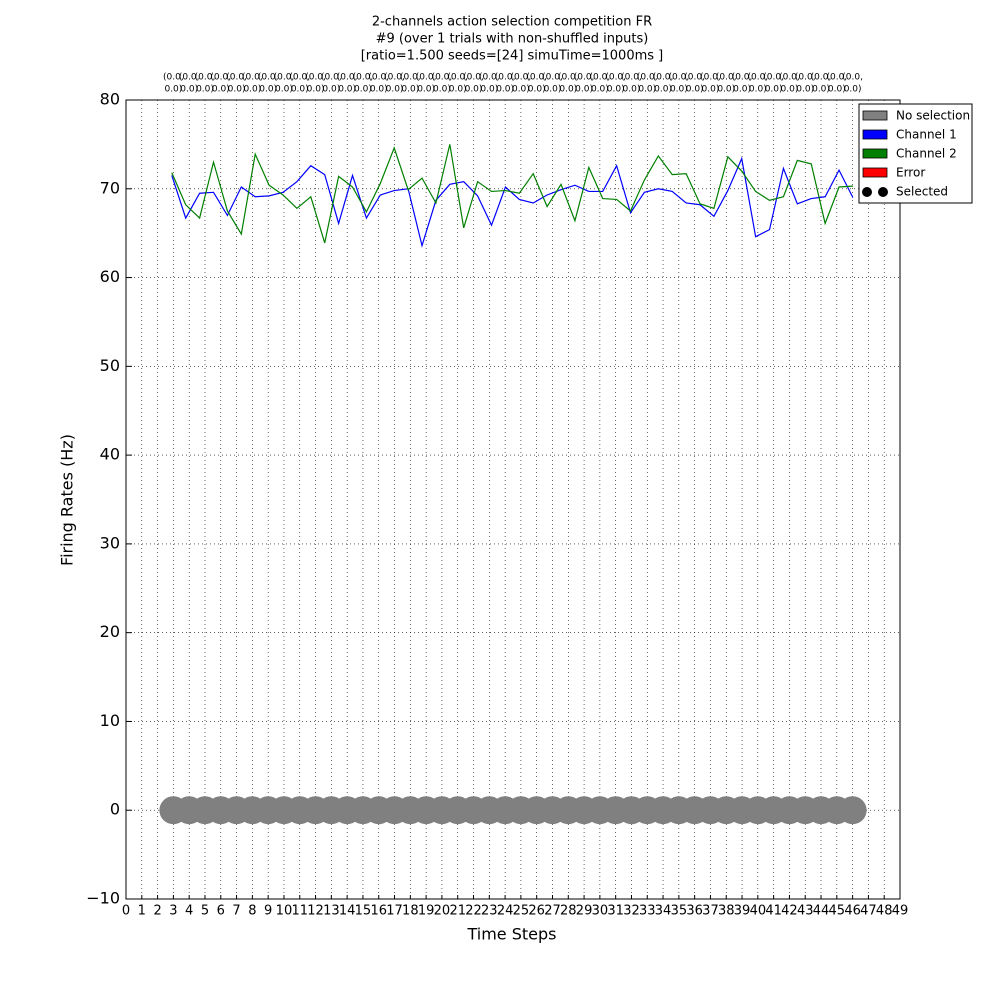 The height and width of the screenshot is (1000, 1000). I want to click on x-tick-label: 3, so click(173, 911).